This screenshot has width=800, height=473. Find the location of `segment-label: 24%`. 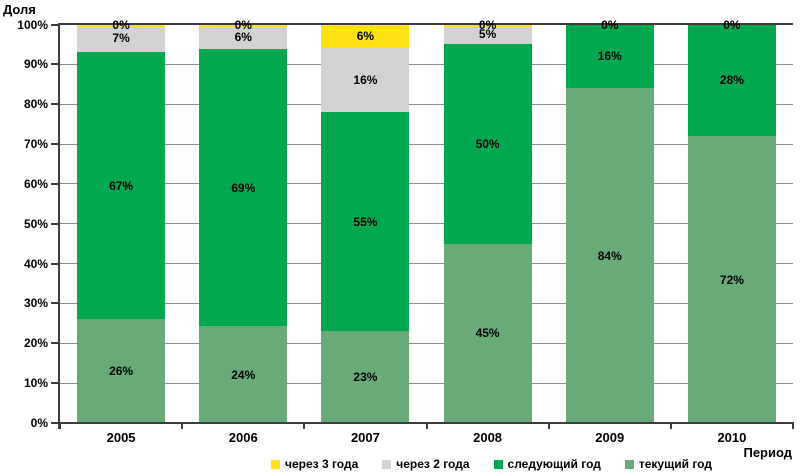

segment-label: 24% is located at coordinates (243, 374).